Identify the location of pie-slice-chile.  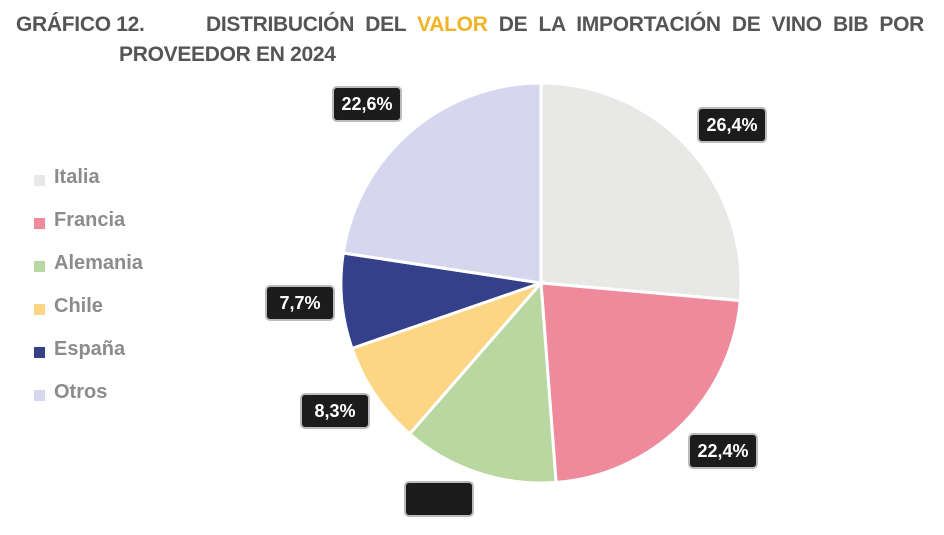
(448, 357).